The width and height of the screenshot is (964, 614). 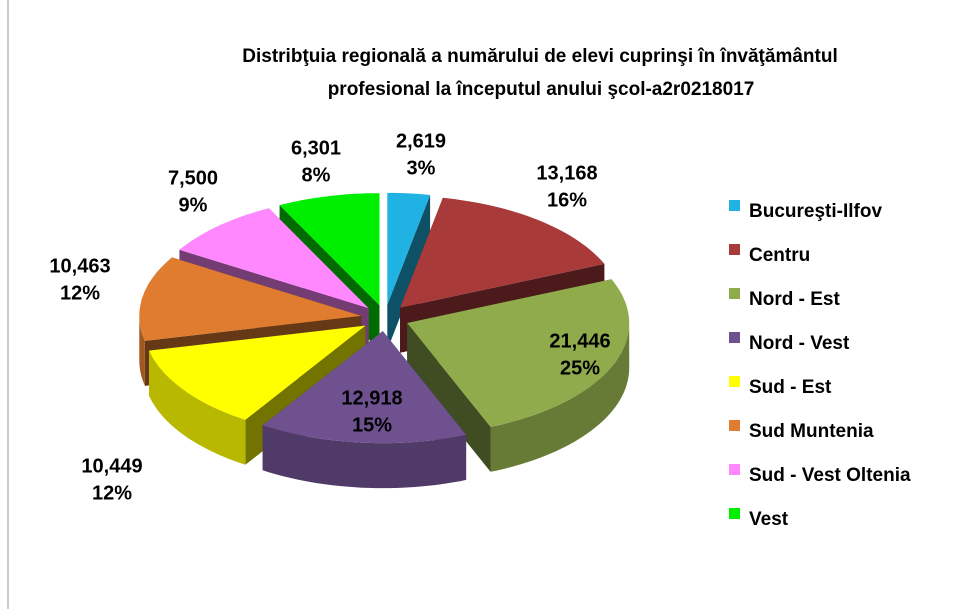 What do you see at coordinates (794, 299) in the screenshot?
I see `legend-label: Nord - Est` at bounding box center [794, 299].